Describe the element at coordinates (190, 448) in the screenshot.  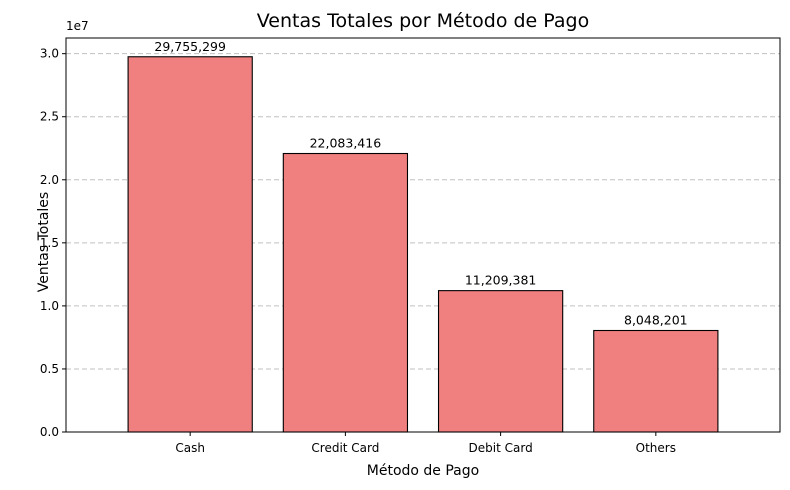
I see `x-tick-label: Cash` at that location.